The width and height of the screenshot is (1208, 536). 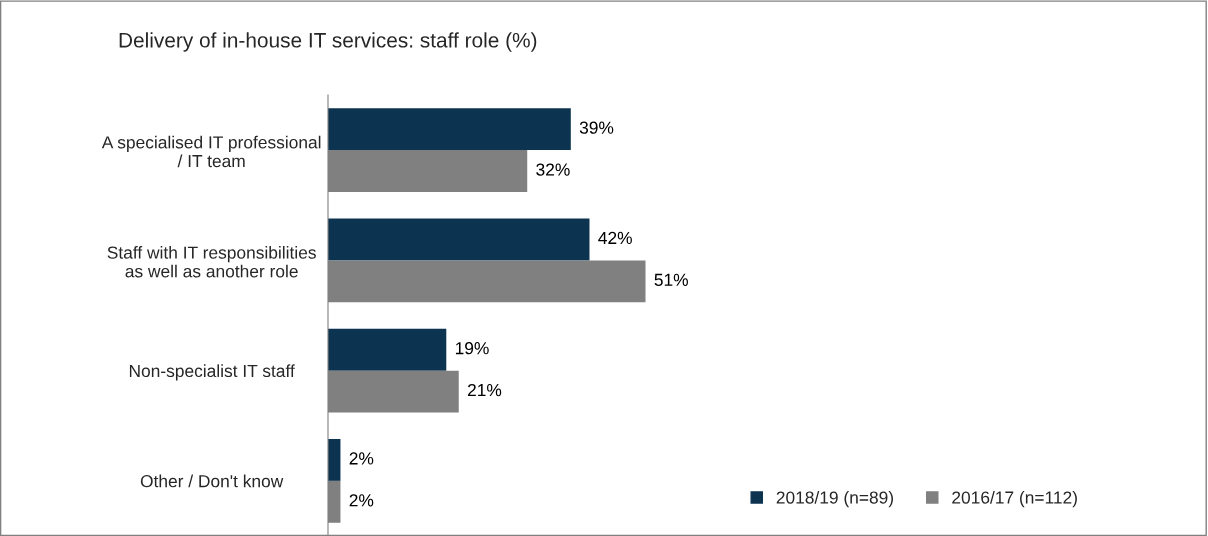 What do you see at coordinates (615, 238) in the screenshot?
I see `data-label: 42%` at bounding box center [615, 238].